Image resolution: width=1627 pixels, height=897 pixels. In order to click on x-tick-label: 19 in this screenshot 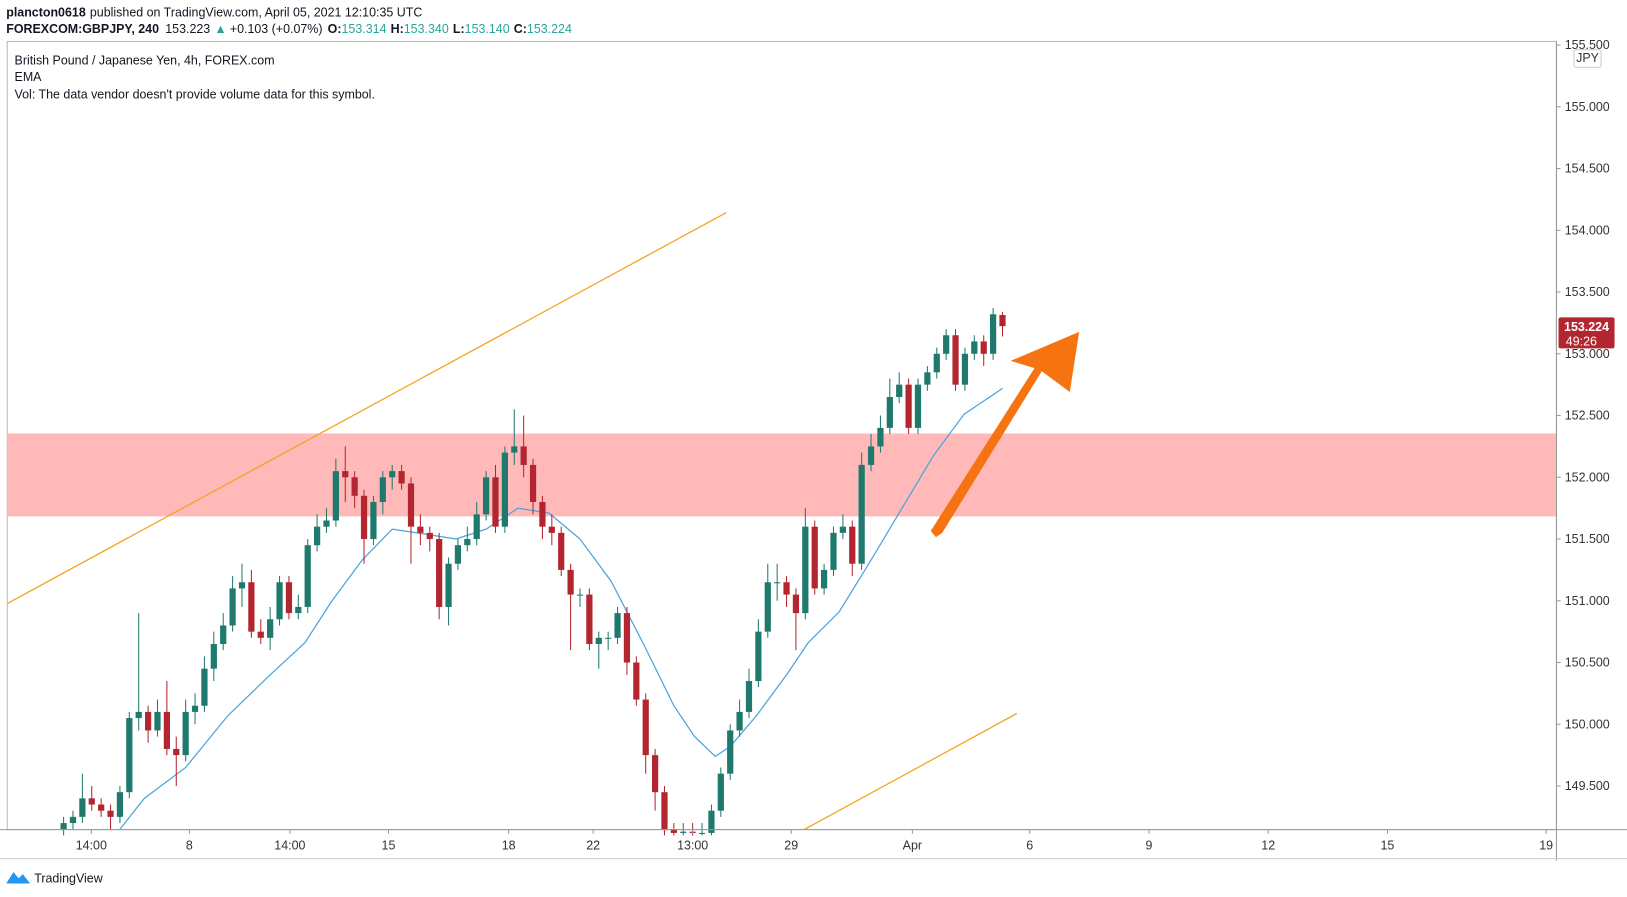, I will do `click(1546, 845)`.